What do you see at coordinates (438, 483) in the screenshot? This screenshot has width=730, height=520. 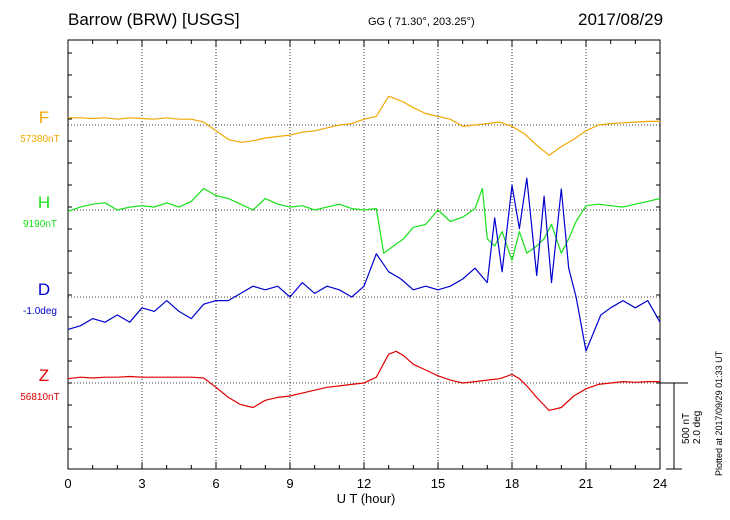 I see `x-tick-label: 15` at bounding box center [438, 483].